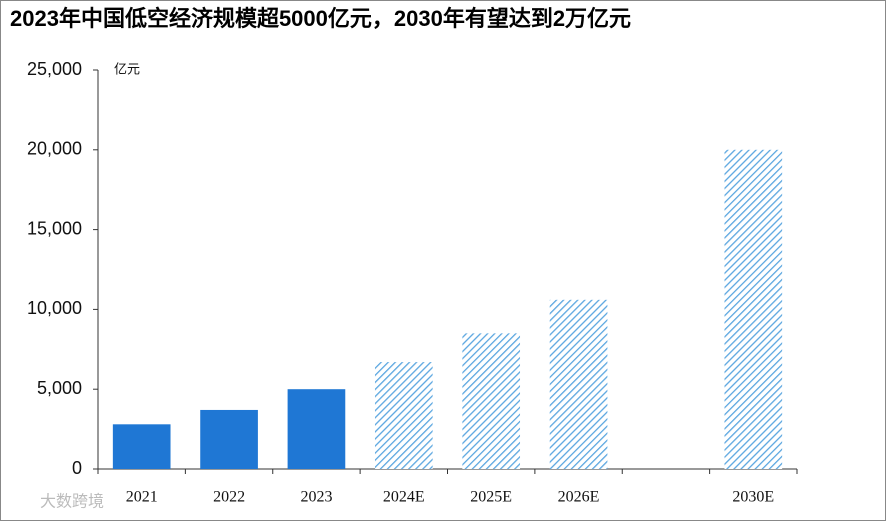 This screenshot has height=521, width=886. What do you see at coordinates (59, 388) in the screenshot?
I see `y-tick-label: 5,000` at bounding box center [59, 388].